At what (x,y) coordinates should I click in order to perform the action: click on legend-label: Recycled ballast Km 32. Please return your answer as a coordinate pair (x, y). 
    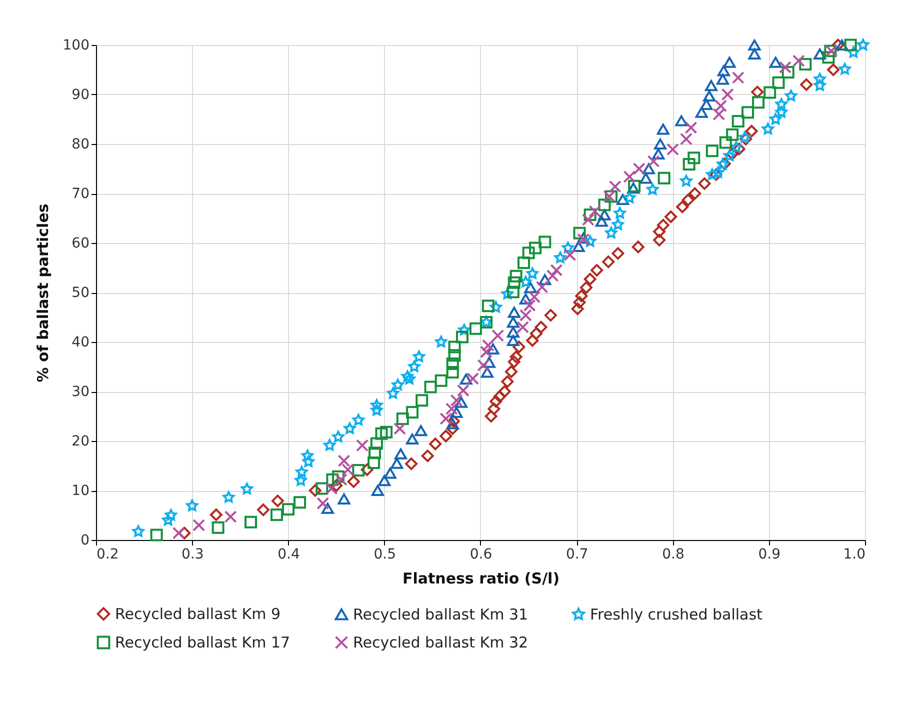
    Looking at the image, I should click on (440, 643).